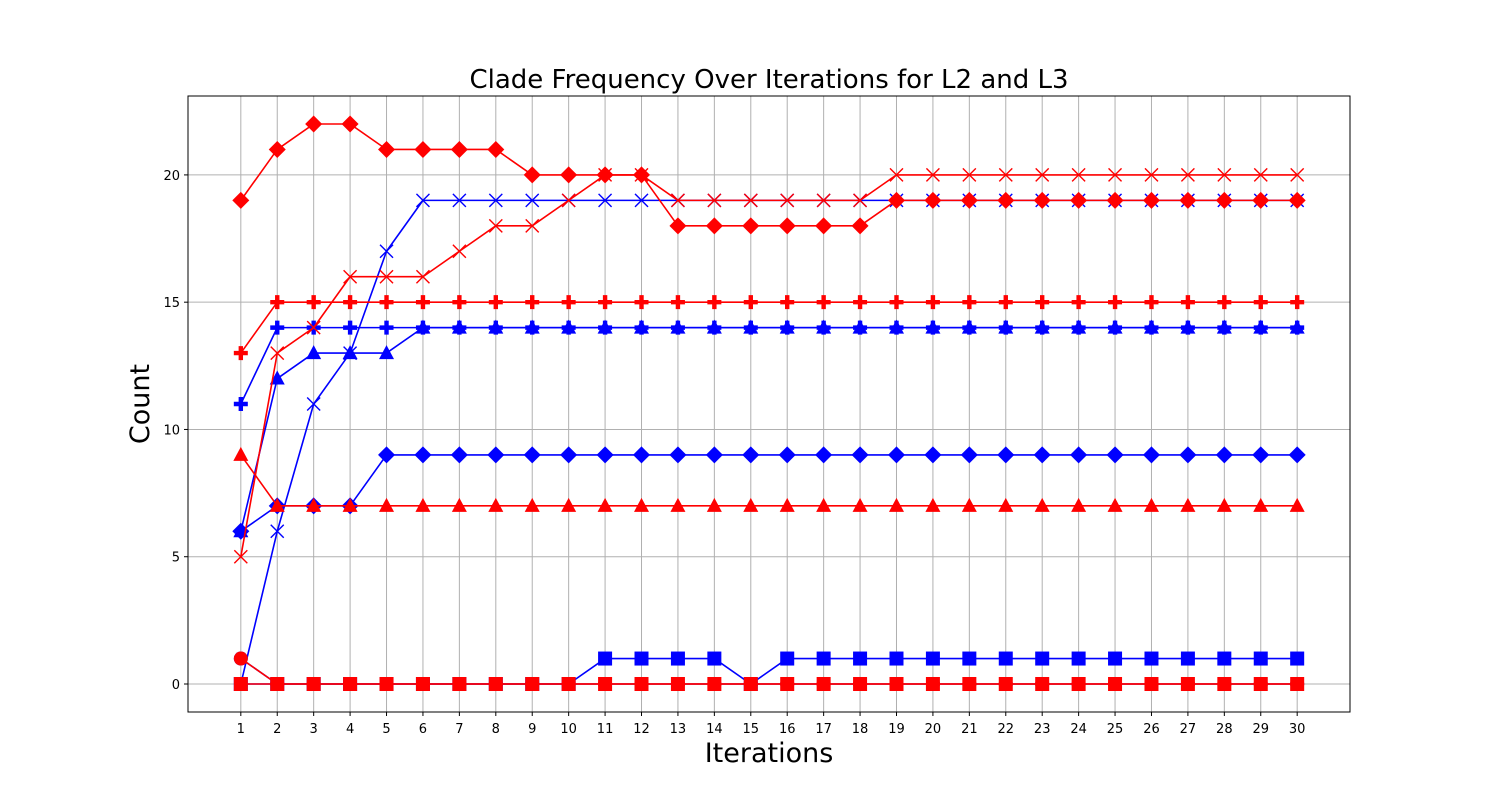  What do you see at coordinates (277, 729) in the screenshot?
I see `x-tick-label: 2` at bounding box center [277, 729].